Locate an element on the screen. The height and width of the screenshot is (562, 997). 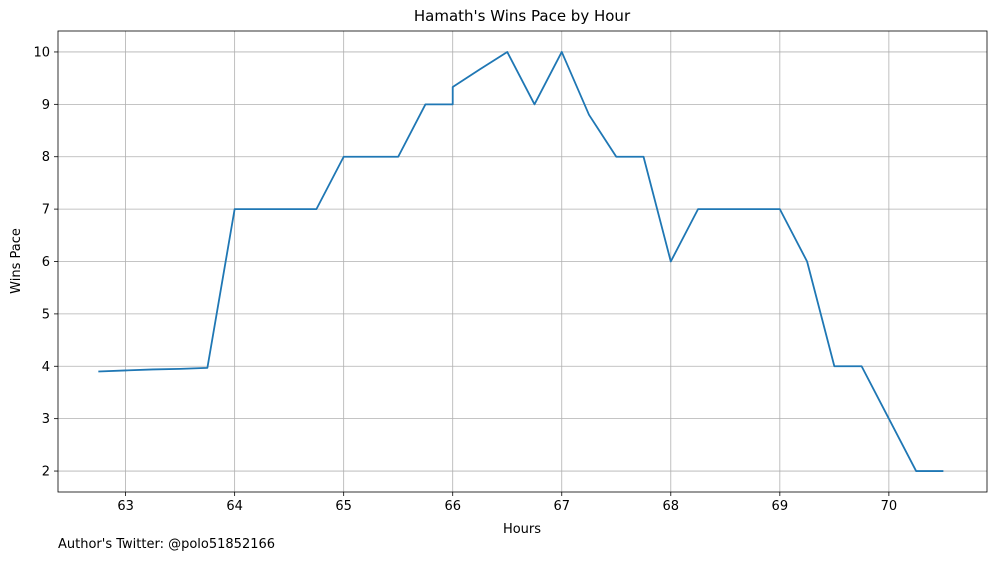
y-tick-label: 6 is located at coordinates (46, 262).